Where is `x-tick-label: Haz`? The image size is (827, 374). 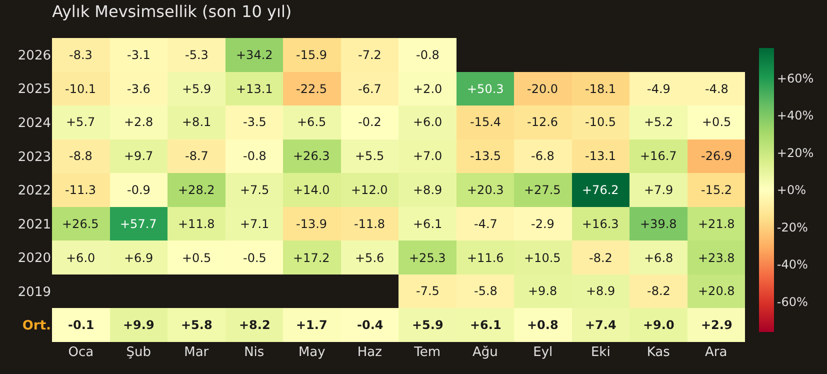 x-tick-label: Haz is located at coordinates (369, 352).